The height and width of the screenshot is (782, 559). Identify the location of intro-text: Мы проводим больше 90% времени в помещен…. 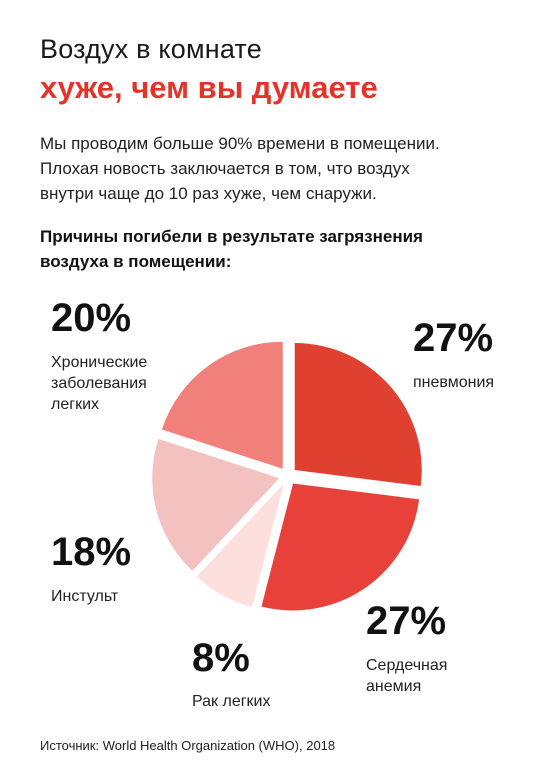
(290, 168).